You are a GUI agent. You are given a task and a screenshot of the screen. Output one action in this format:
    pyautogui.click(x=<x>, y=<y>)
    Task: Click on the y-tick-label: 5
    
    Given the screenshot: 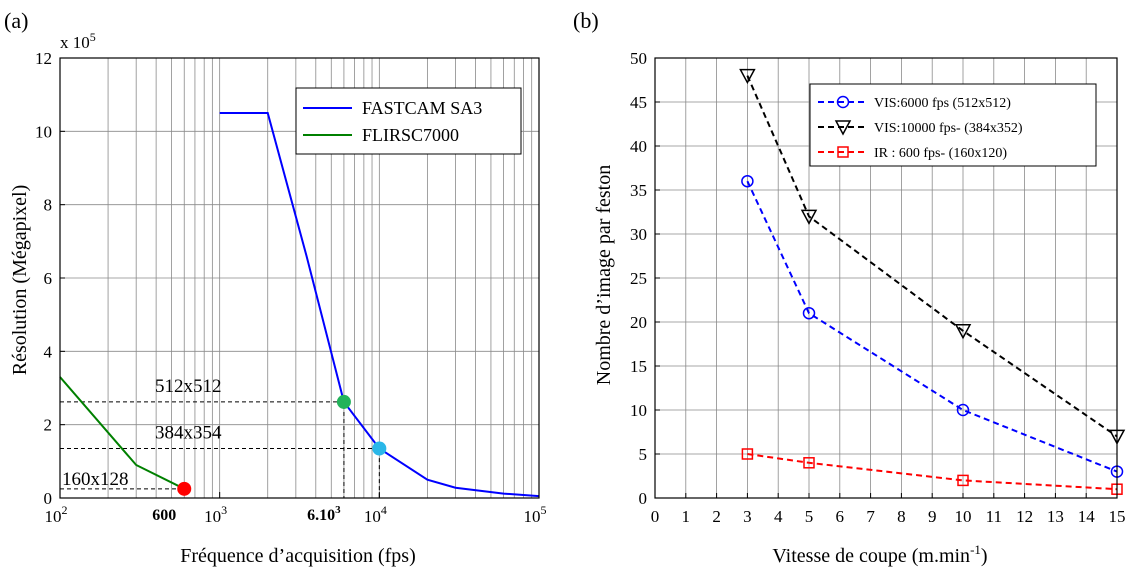 What is the action you would take?
    pyautogui.click(x=643, y=454)
    